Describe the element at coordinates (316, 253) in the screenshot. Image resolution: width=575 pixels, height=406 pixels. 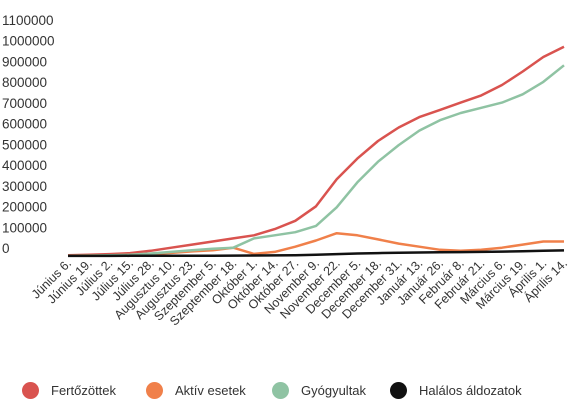
I see `series-line-halalos-aldozatok` at that location.